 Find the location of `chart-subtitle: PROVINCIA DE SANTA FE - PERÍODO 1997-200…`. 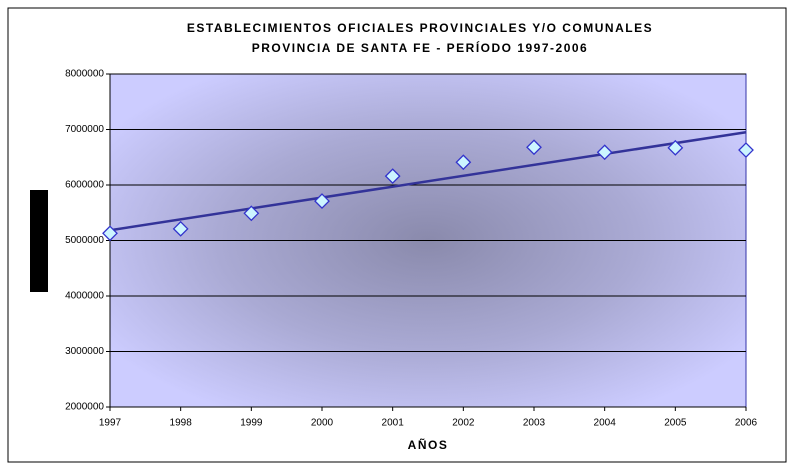

chart-subtitle: PROVINCIA DE SANTA FE - PERÍODO 1997-200… is located at coordinates (420, 47).